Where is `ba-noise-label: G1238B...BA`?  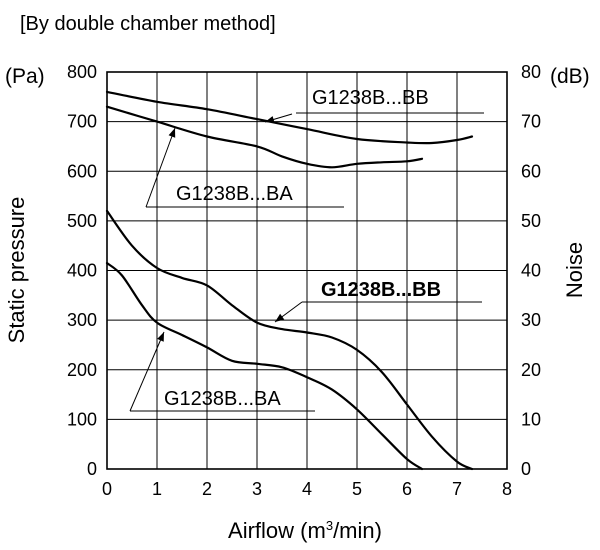 ba-noise-label: G1238B...BA is located at coordinates (234, 194).